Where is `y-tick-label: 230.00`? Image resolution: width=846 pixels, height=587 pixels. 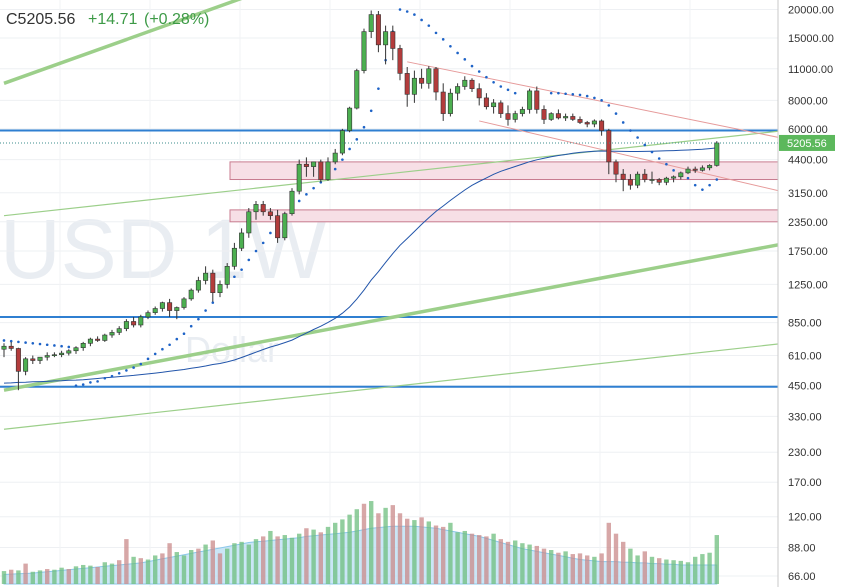
y-tick-label: 230.00 is located at coordinates (805, 453).